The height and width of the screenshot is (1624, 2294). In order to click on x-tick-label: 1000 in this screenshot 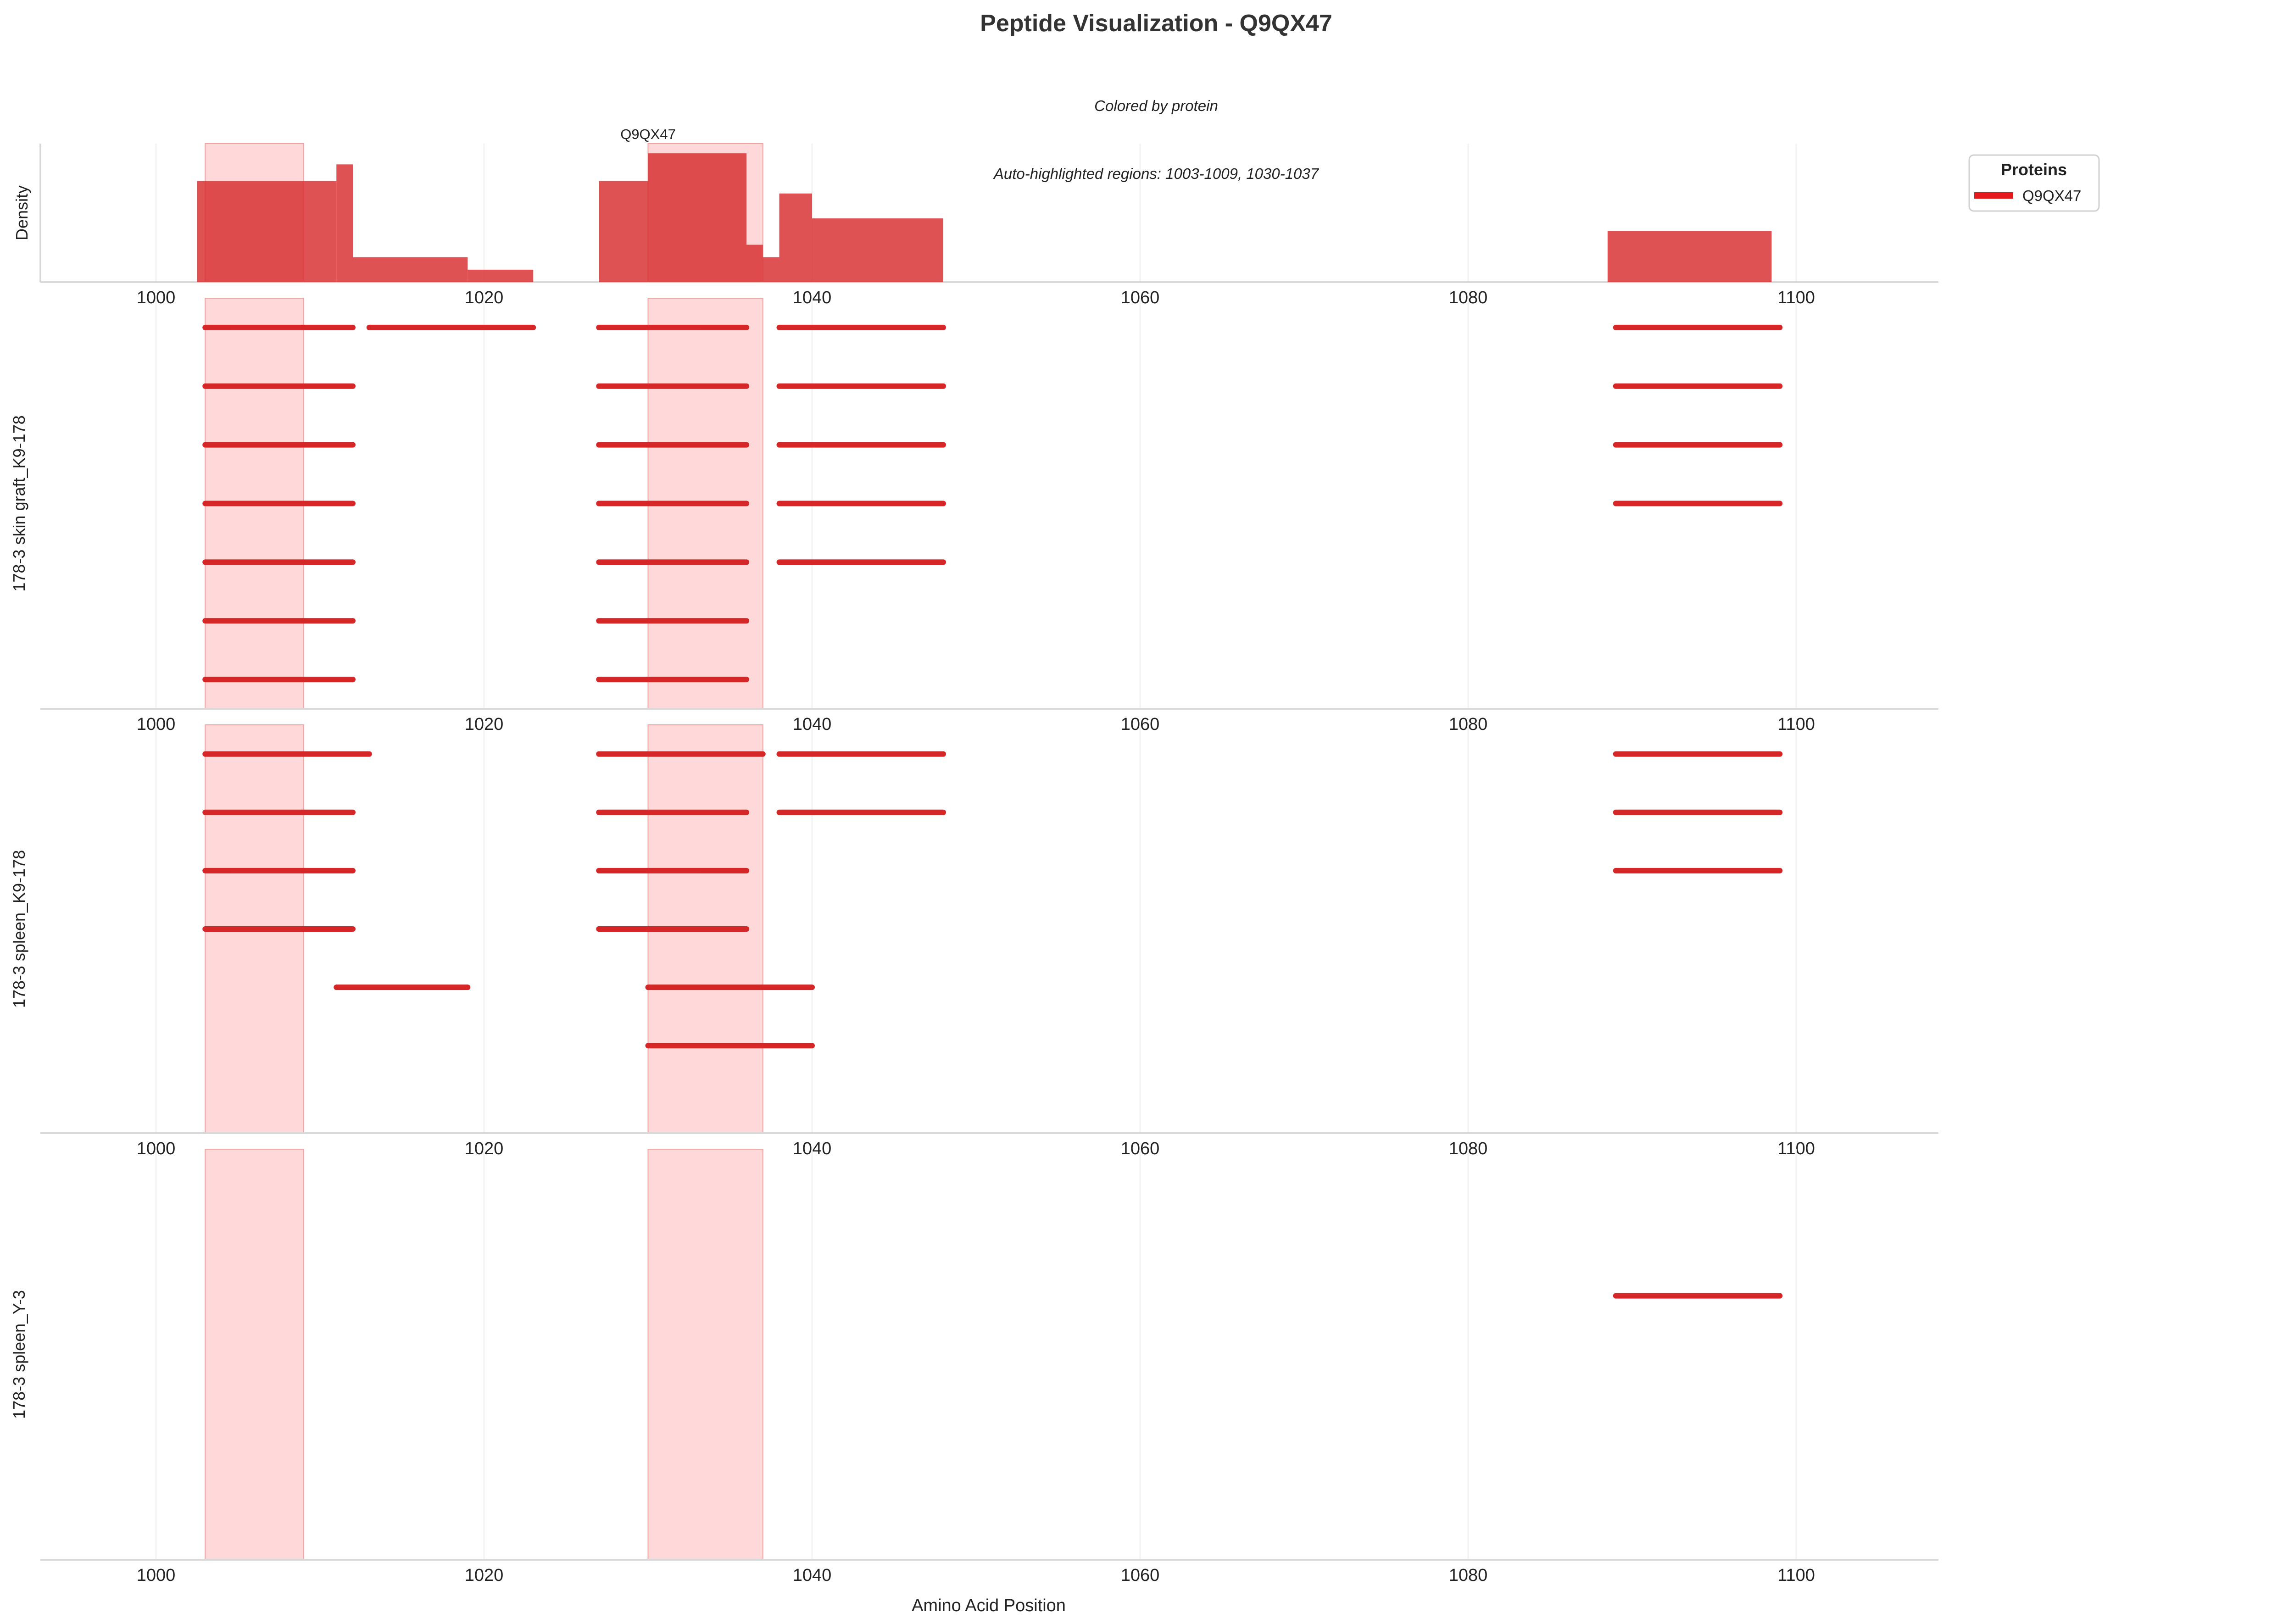, I will do `click(156, 1575)`.